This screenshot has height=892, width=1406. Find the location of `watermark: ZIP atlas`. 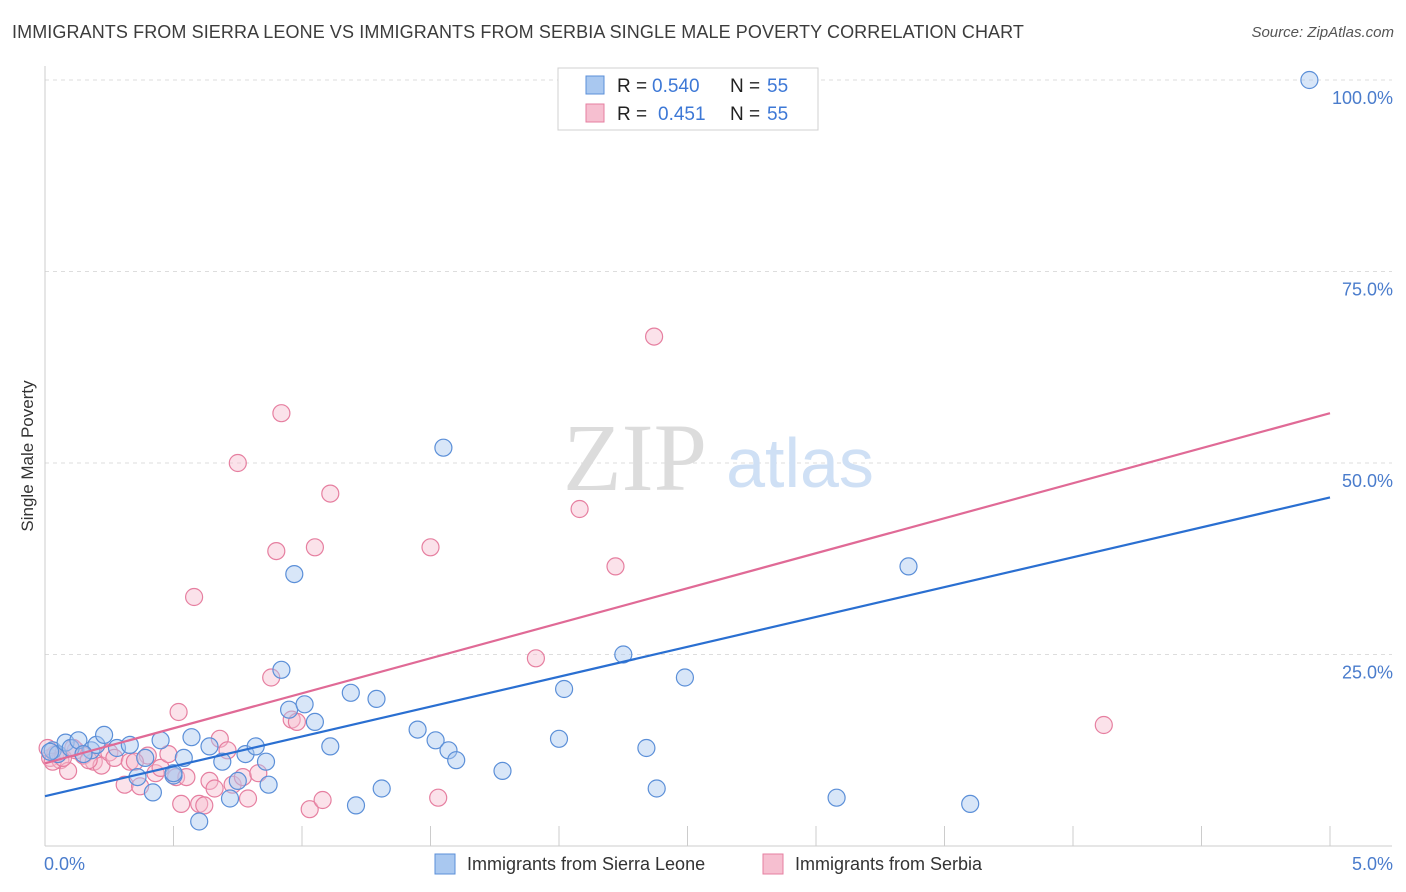

watermark: ZIP atlas is located at coordinates (718, 457).